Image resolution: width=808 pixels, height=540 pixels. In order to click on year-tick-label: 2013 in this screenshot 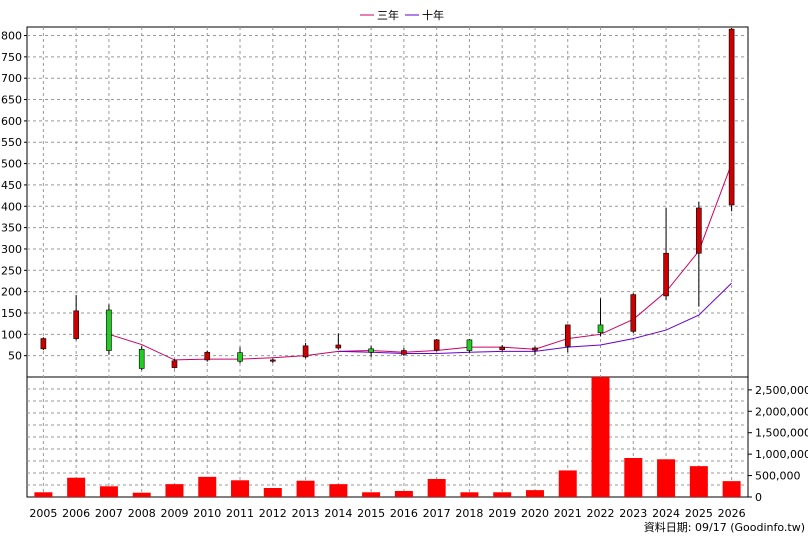, I will do `click(306, 513)`.